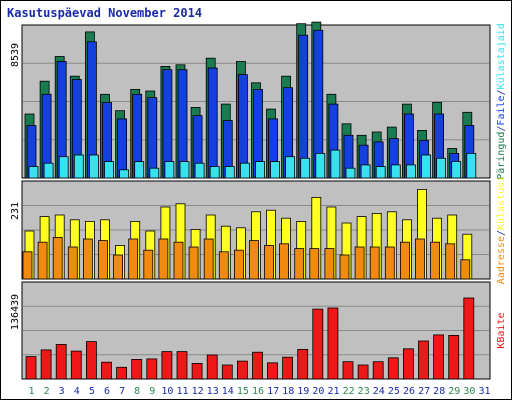 This screenshot has width=512, height=400. I want to click on x-tick-label: 17, so click(273, 391).